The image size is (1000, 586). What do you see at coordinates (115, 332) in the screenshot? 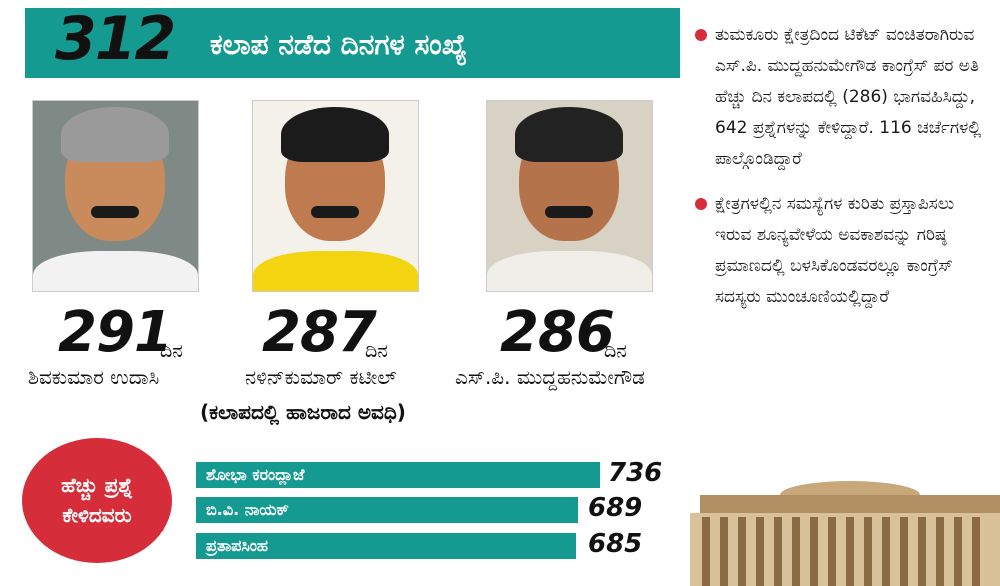
I see `member-days-count: 291` at bounding box center [115, 332].